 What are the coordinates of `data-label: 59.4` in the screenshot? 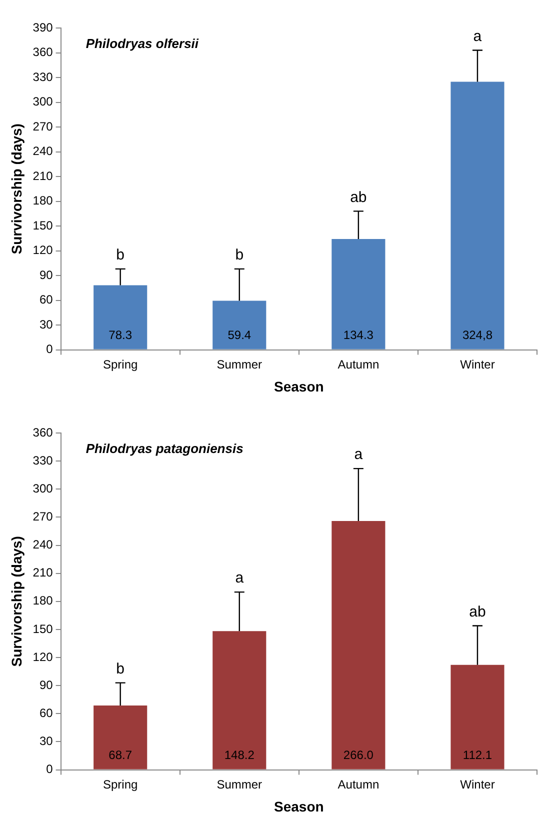 It's located at (240, 335).